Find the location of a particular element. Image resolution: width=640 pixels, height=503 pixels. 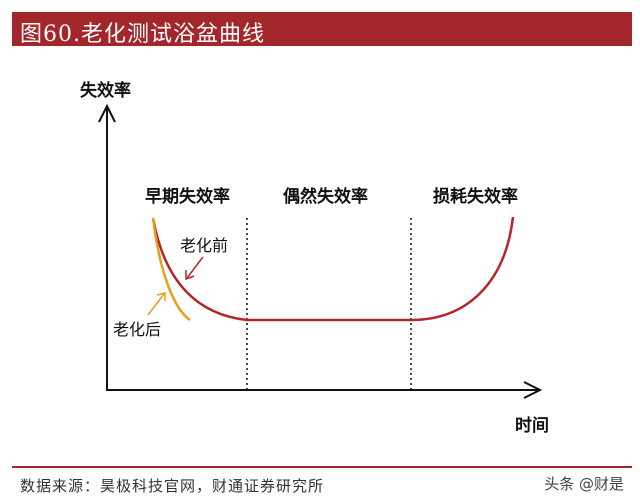

region-label-random: 偶然失效率 is located at coordinates (325, 196).